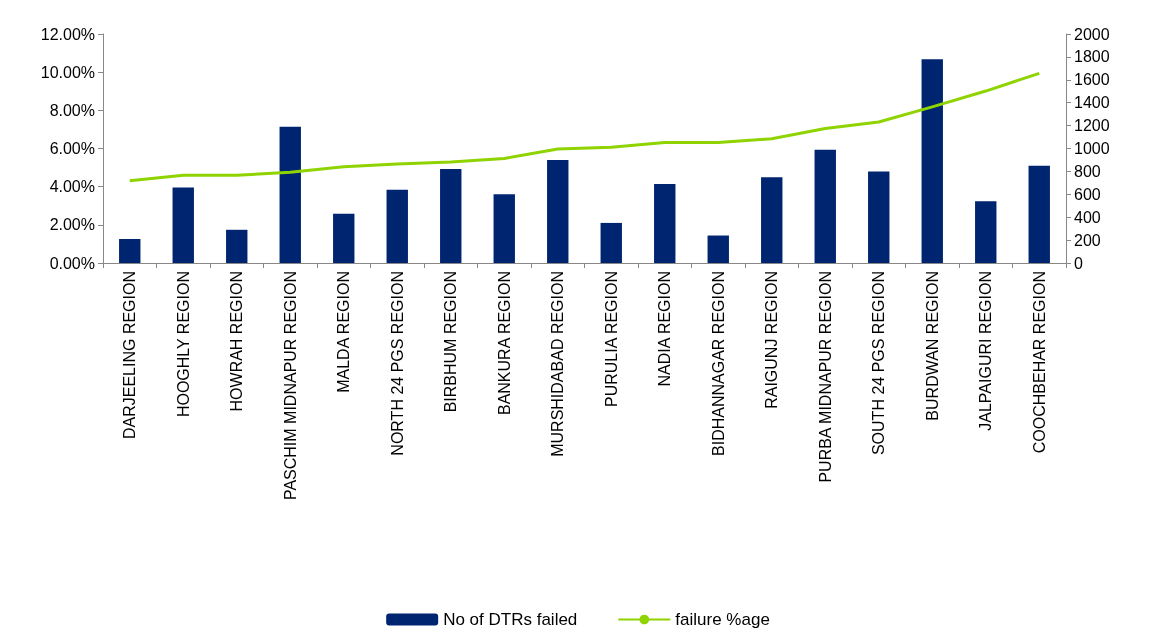  Describe the element at coordinates (772, 340) in the screenshot. I see `x-tick-label: RAIGUNJ REGION` at that location.